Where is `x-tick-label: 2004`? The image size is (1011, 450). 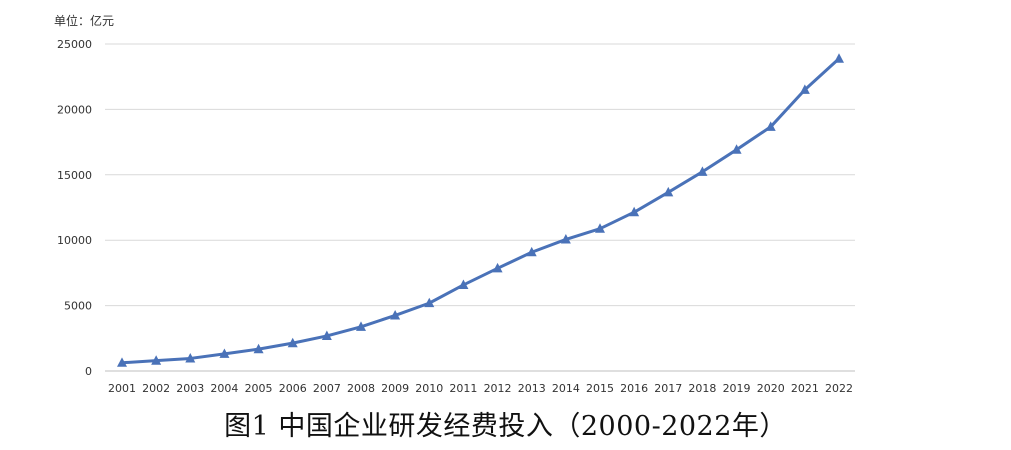
x-tick-label: 2004 is located at coordinates (224, 388).